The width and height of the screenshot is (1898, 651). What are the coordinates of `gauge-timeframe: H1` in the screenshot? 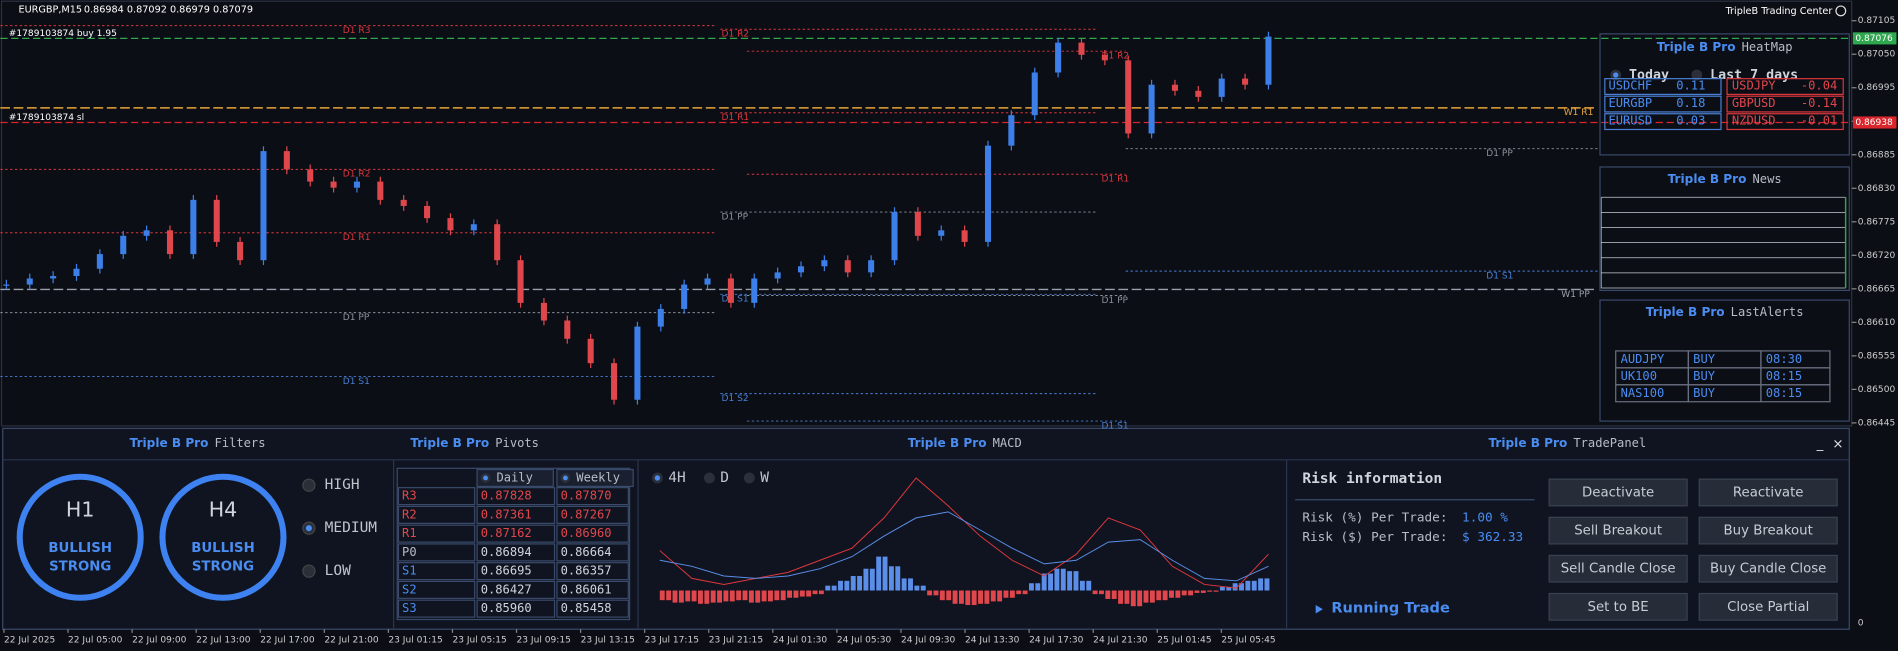 It's located at (80, 510).